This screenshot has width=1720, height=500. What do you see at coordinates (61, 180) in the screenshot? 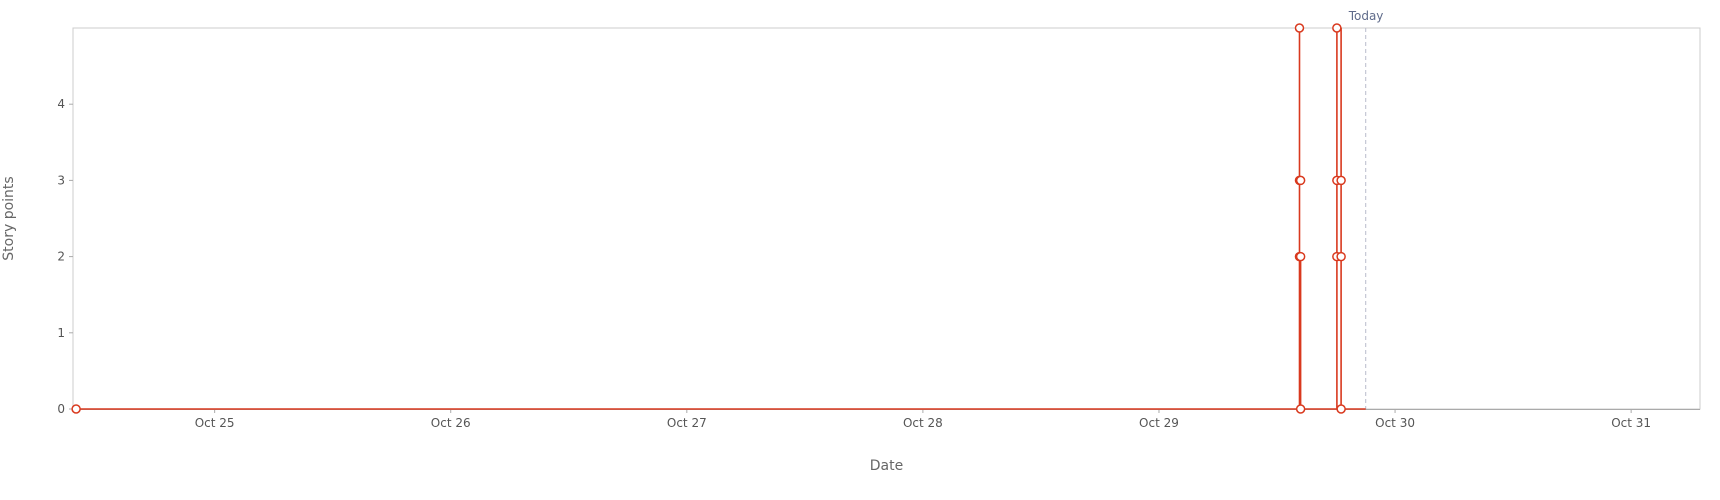
I see `y-tick-label: 3` at bounding box center [61, 180].